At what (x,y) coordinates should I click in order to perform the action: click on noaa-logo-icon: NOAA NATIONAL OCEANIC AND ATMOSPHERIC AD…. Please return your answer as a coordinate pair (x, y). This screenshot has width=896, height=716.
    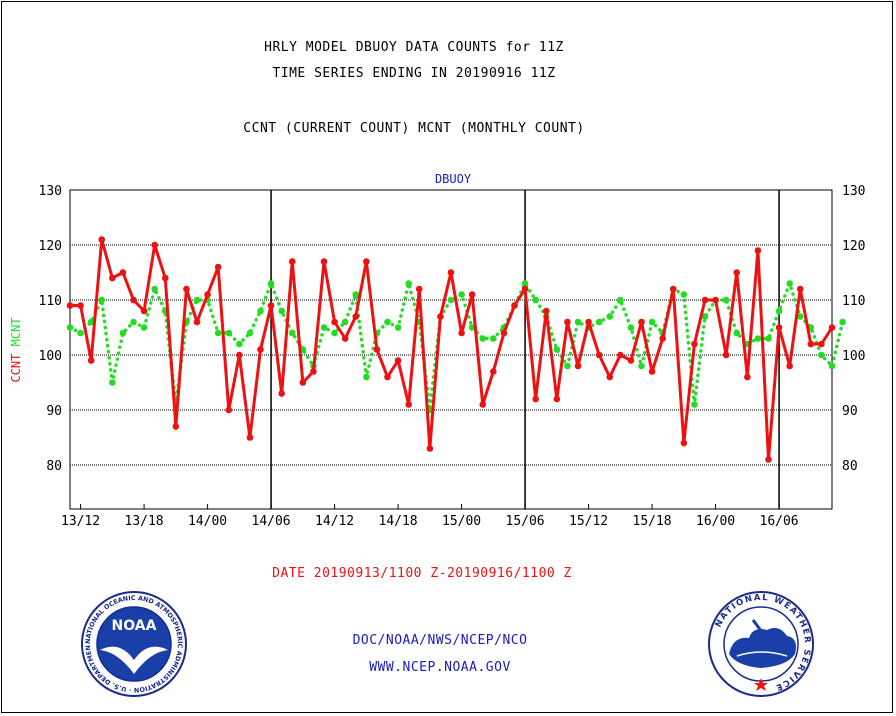
    Looking at the image, I should click on (133, 643).